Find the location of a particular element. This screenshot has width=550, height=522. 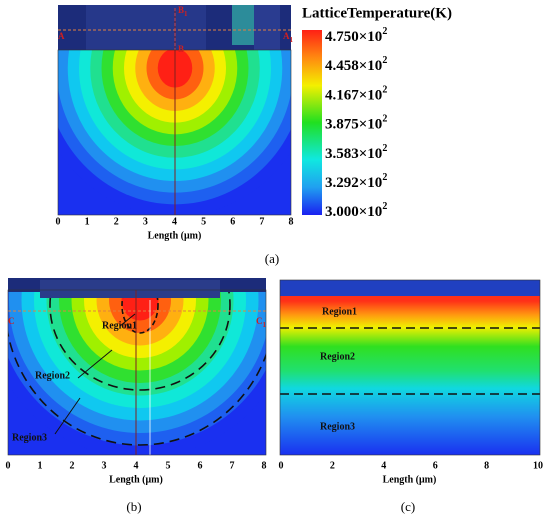

colorbar-label: 3.000×10² is located at coordinates (356, 210).